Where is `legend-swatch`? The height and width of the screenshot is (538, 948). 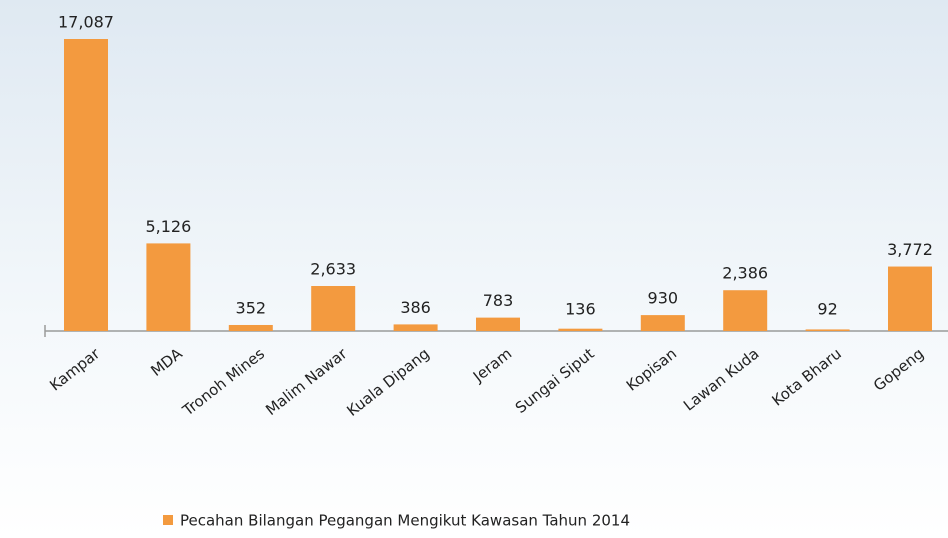 legend-swatch is located at coordinates (168, 520).